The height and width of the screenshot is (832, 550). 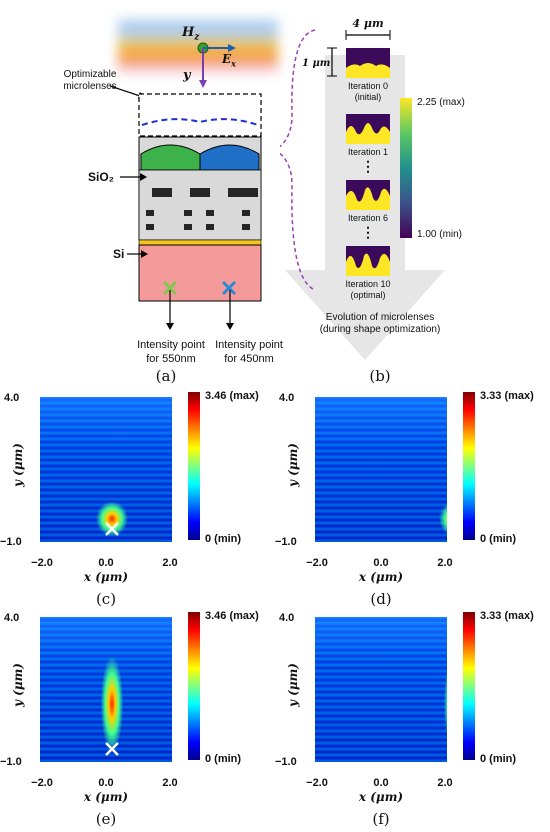 I want to click on si-arrow, so click(x=137, y=254).